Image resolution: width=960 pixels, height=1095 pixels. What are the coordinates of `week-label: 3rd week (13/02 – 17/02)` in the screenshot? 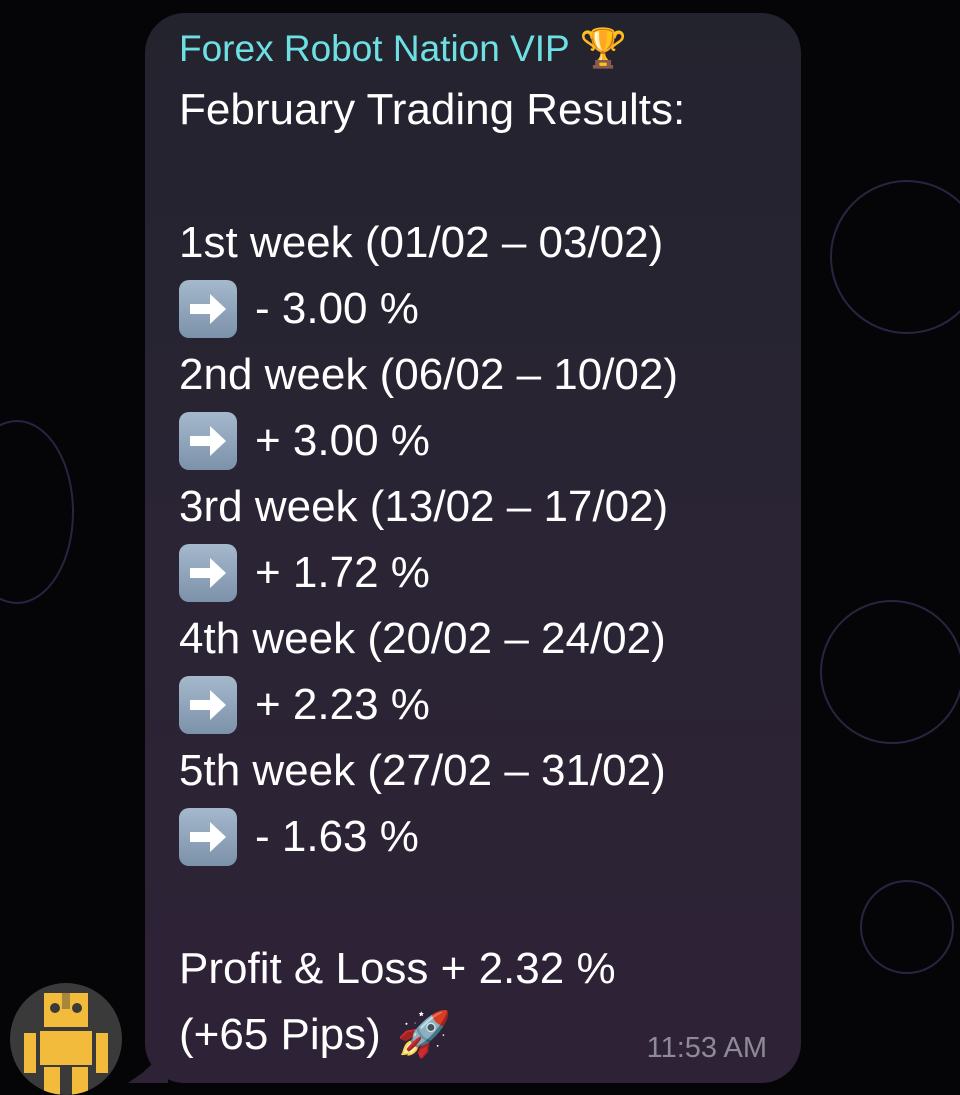 It's located at (424, 506).